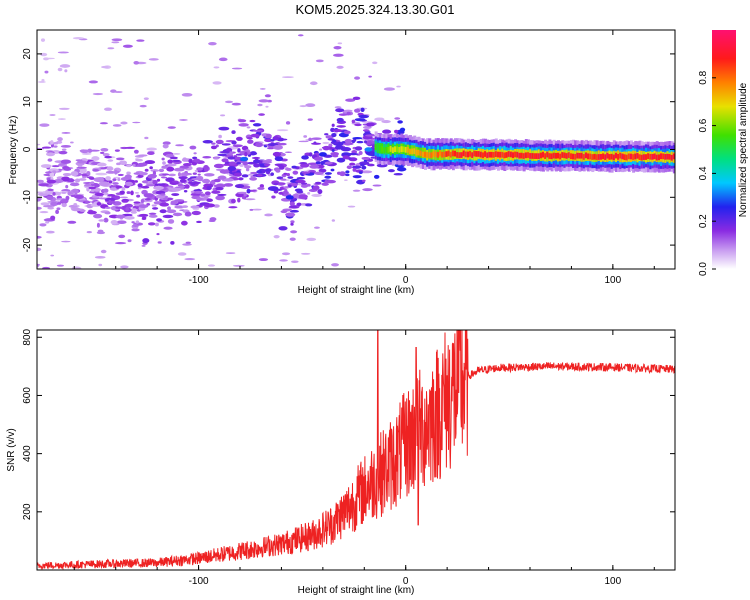 This screenshot has height=600, width=750. Describe the element at coordinates (199, 280) in the screenshot. I see `spectrogram-xtick-label: -100` at that location.